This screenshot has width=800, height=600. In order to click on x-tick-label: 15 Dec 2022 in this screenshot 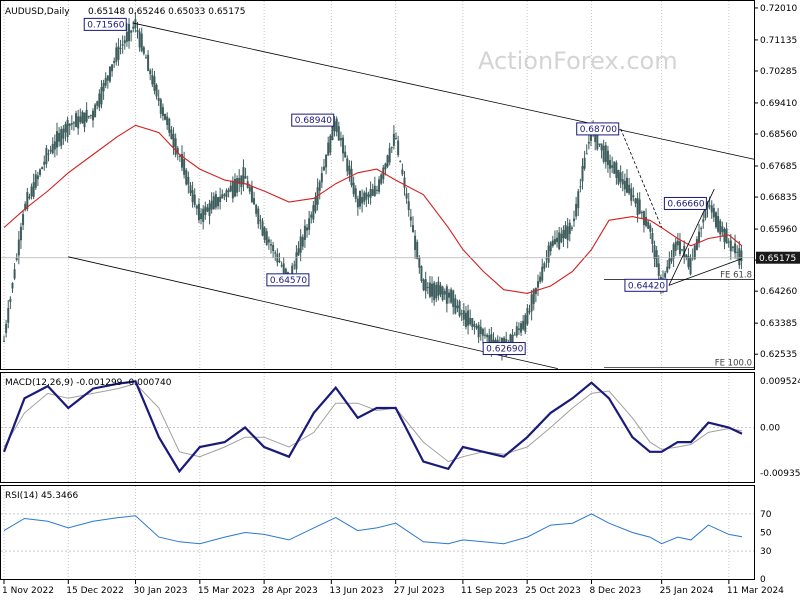, I will do `click(95, 591)`.